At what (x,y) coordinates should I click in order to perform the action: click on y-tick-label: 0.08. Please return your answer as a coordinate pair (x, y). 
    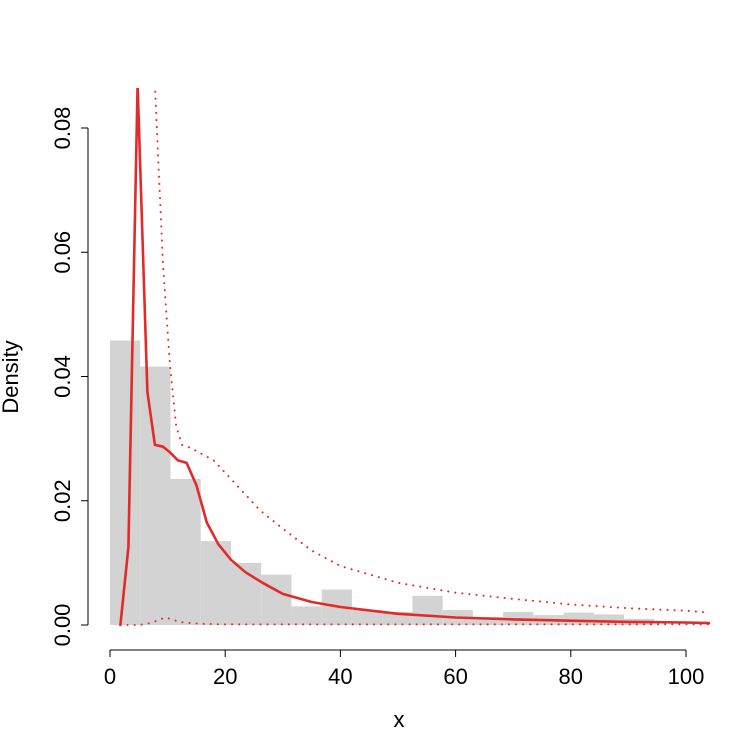
    Looking at the image, I should click on (62, 128).